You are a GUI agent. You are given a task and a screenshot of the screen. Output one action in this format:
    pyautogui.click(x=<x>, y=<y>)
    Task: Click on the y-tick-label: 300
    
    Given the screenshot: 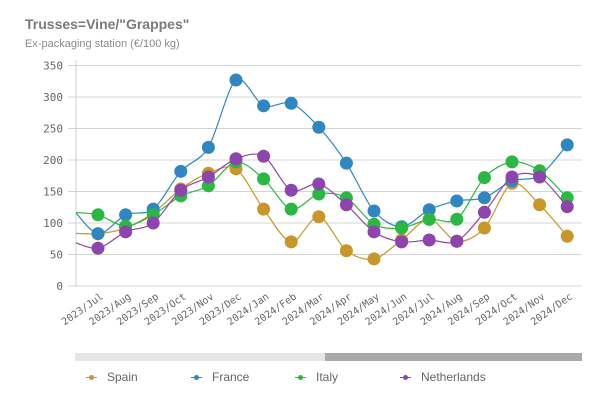 What is the action you would take?
    pyautogui.click(x=53, y=97)
    